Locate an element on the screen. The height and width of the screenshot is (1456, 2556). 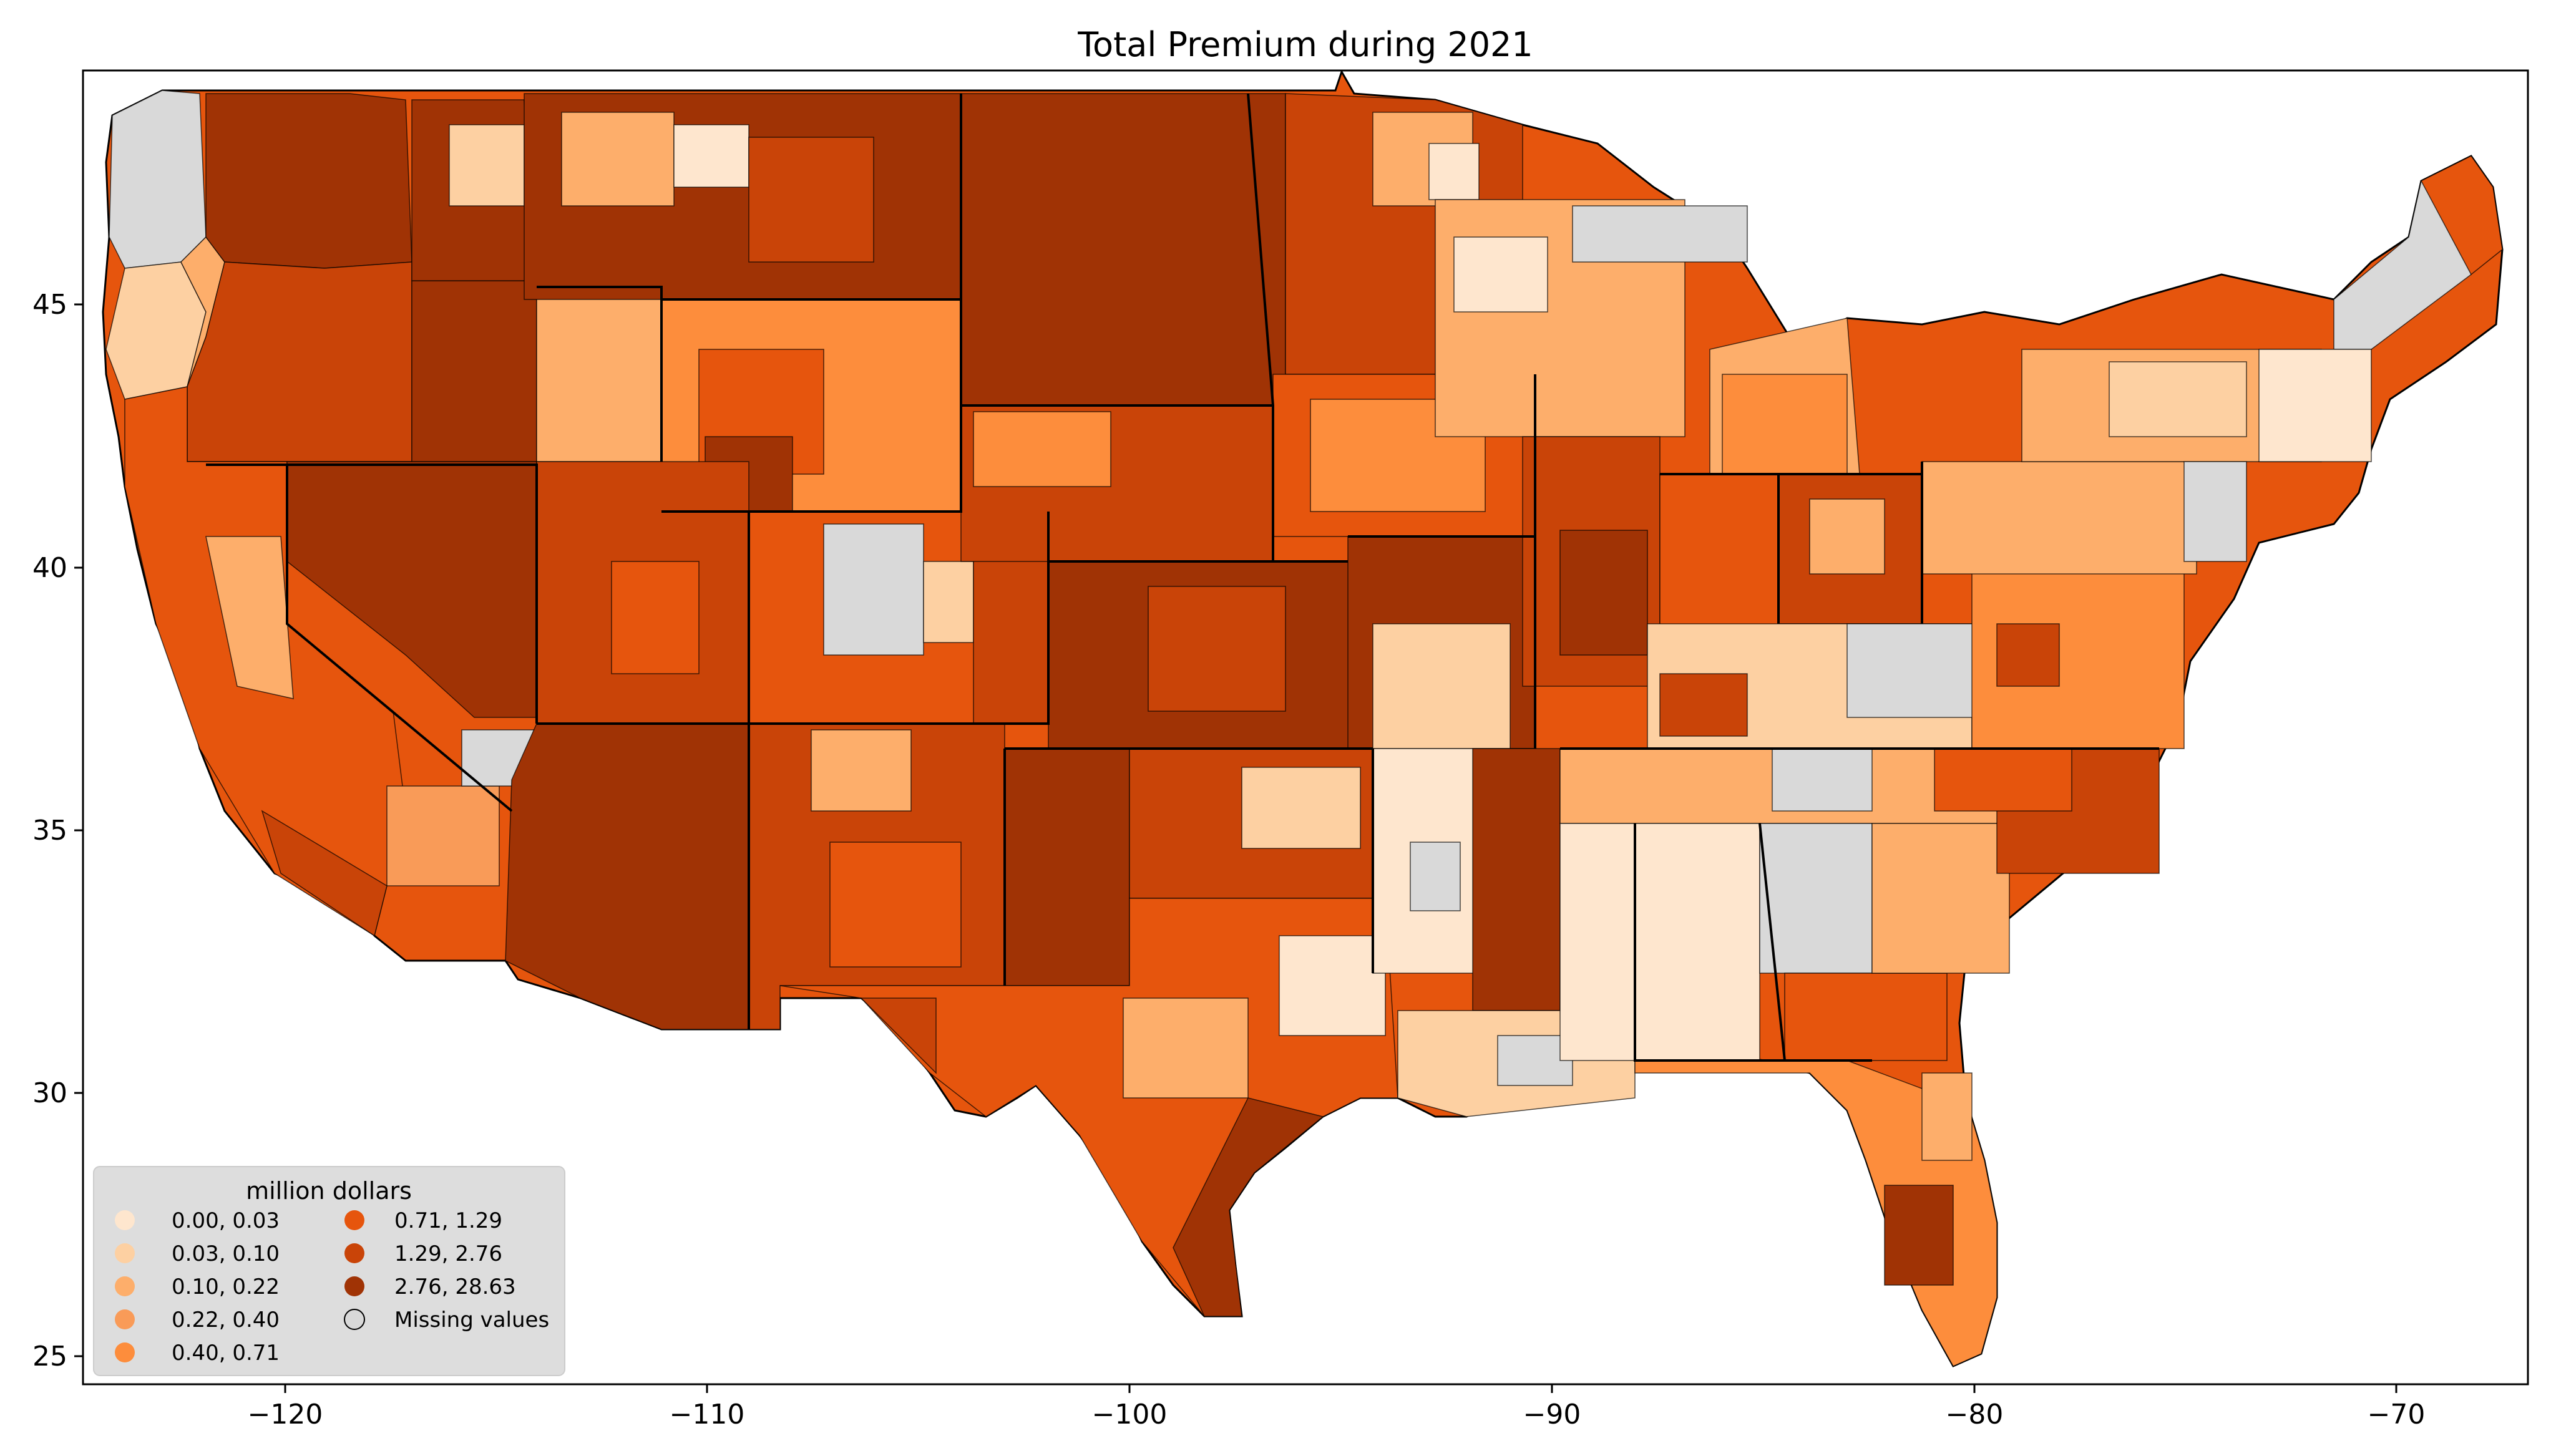
y-tick-label: 30 is located at coordinates (50, 1093).